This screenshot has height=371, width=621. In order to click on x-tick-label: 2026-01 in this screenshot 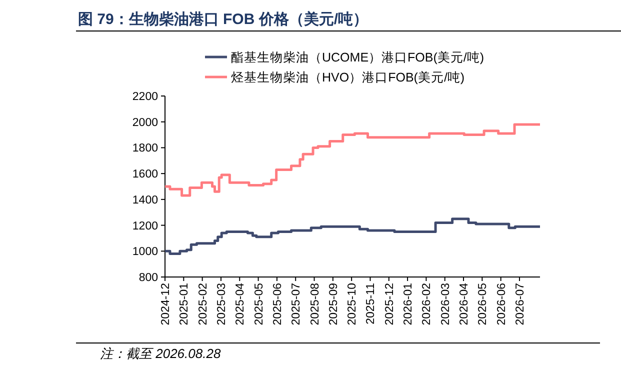, I will do `click(408, 304)`.